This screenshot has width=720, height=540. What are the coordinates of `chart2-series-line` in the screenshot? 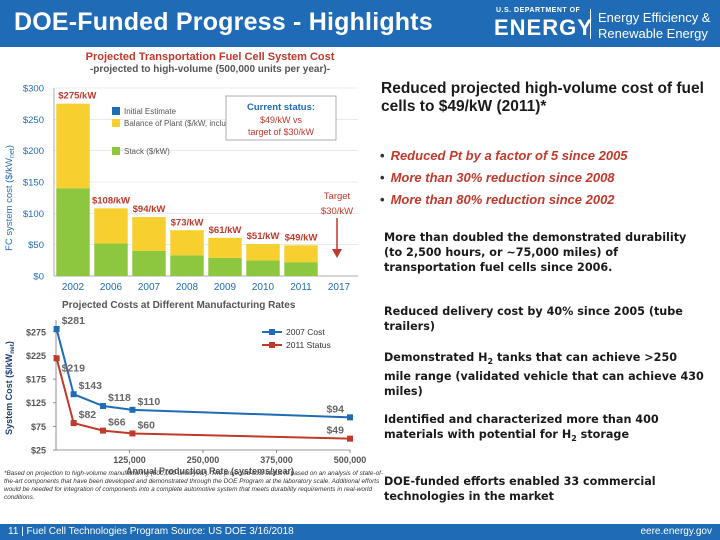 It's located at (203, 399).